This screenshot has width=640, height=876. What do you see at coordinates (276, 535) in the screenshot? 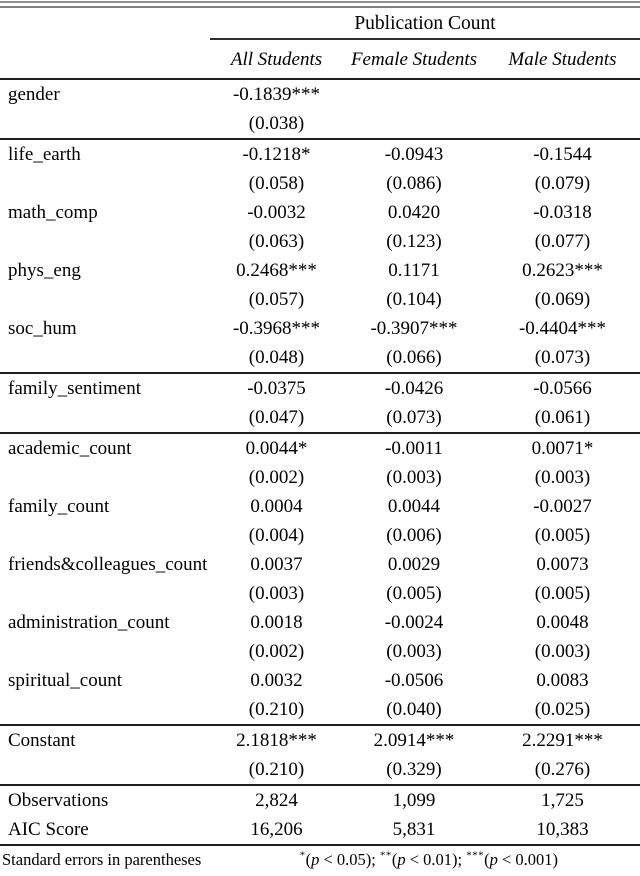
I see `stderr-cell: (0.004)` at bounding box center [276, 535].